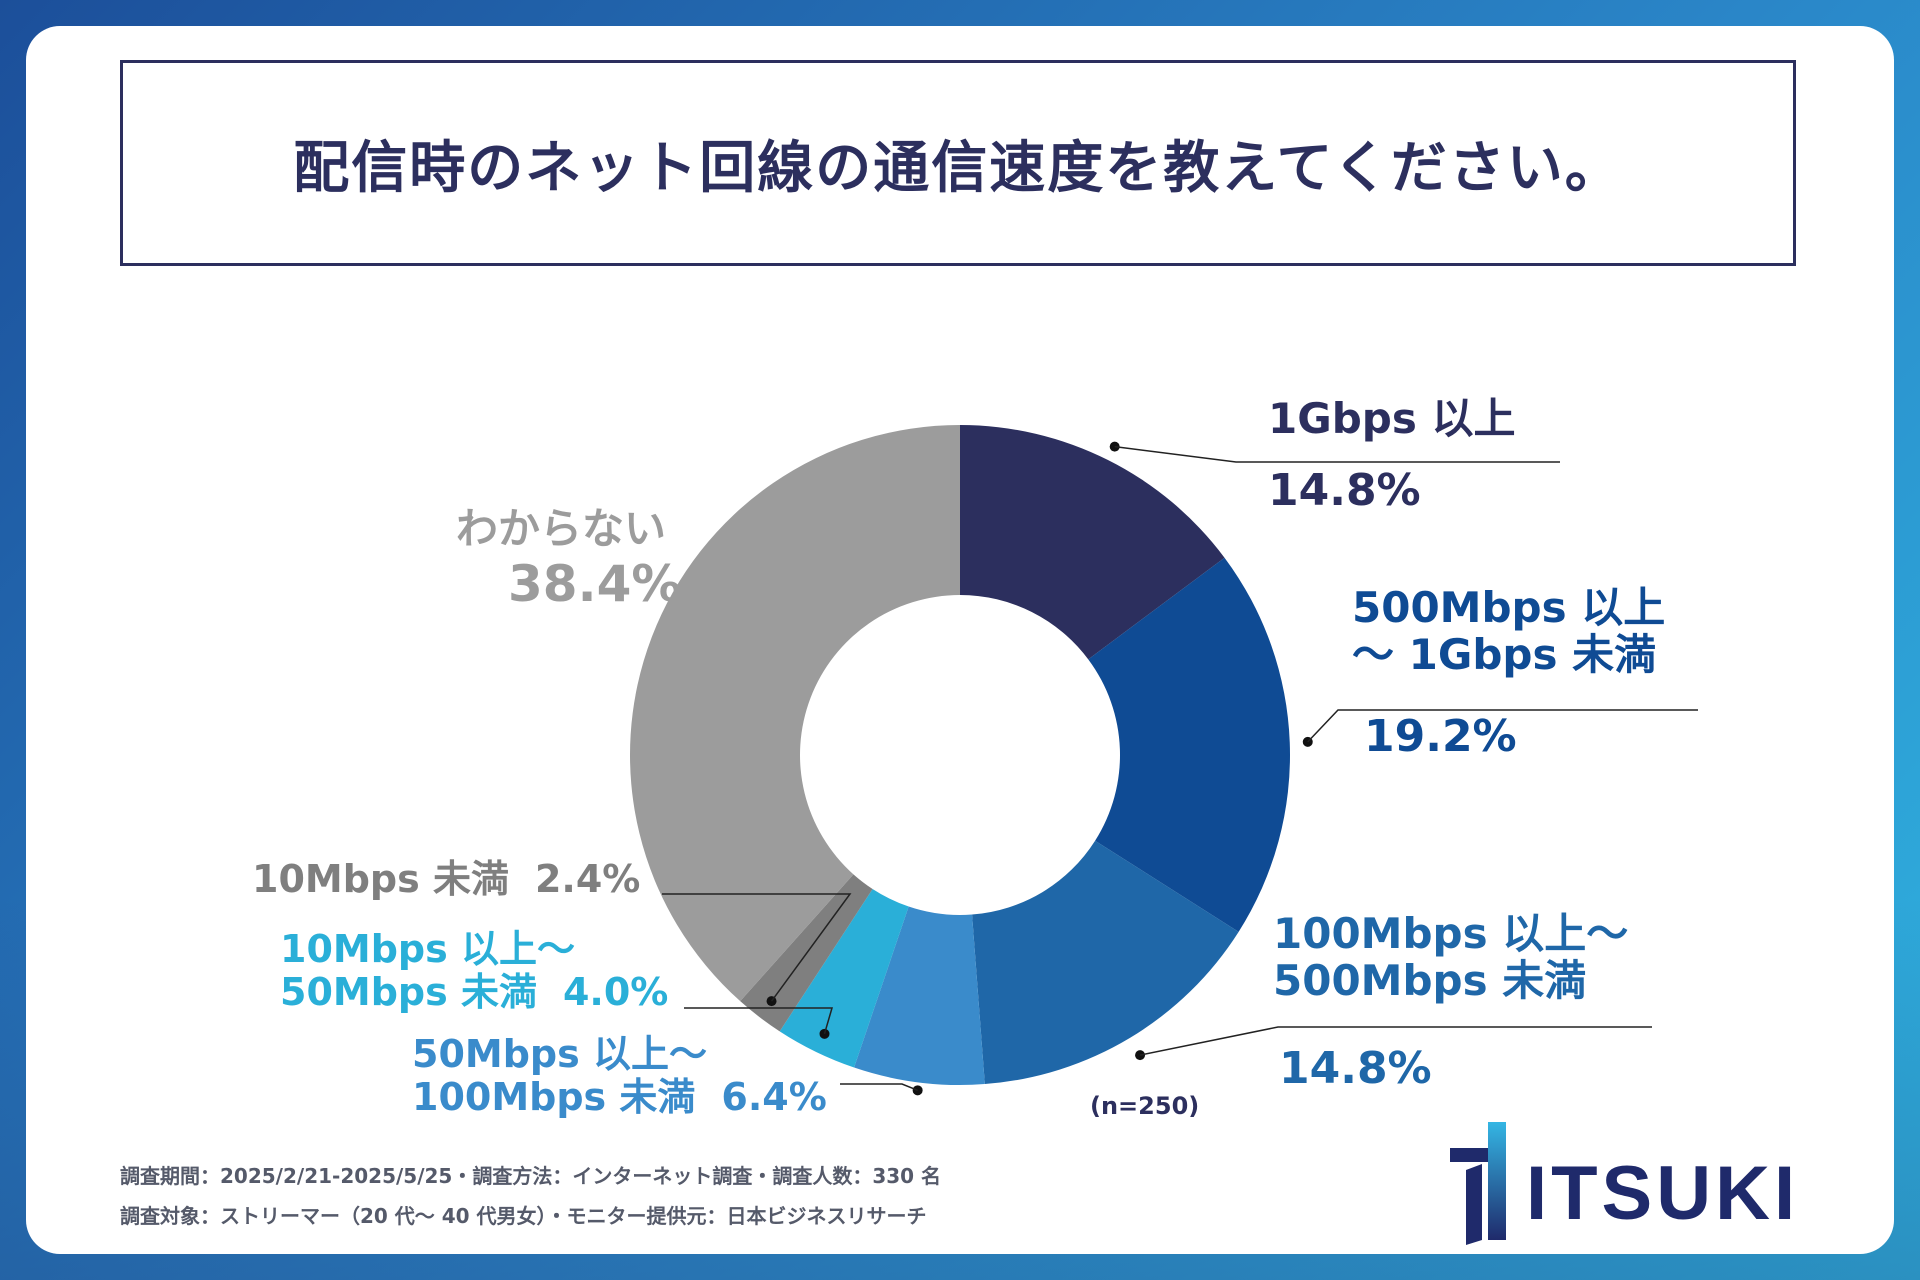 The height and width of the screenshot is (1280, 1920). I want to click on label-50mbps-pct: 6.4%, so click(774, 1096).